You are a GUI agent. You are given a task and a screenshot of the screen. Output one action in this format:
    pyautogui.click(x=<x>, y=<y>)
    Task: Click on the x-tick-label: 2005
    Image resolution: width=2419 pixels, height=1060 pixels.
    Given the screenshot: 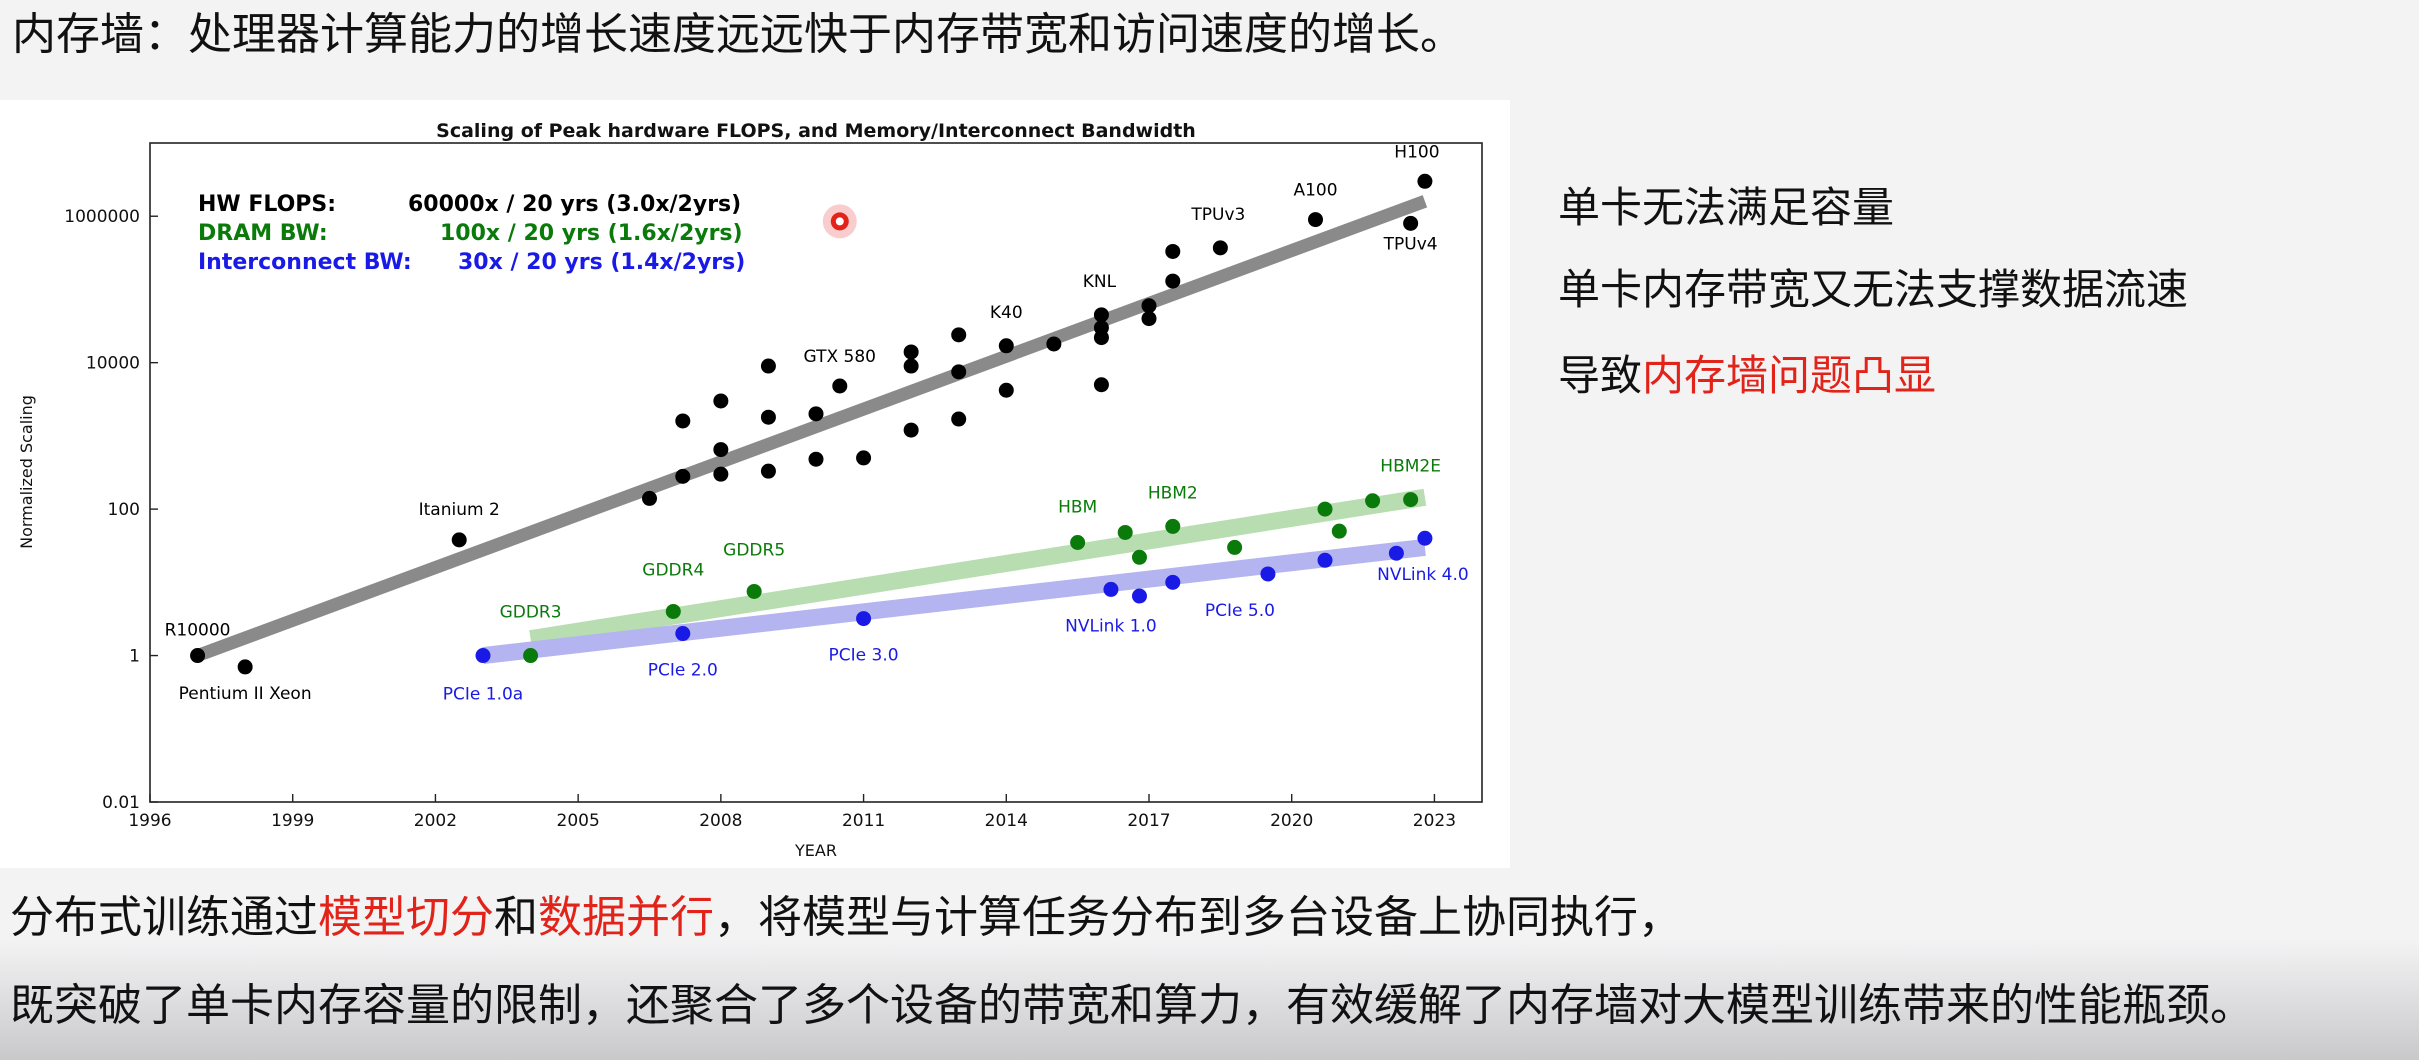 What is the action you would take?
    pyautogui.click(x=578, y=821)
    